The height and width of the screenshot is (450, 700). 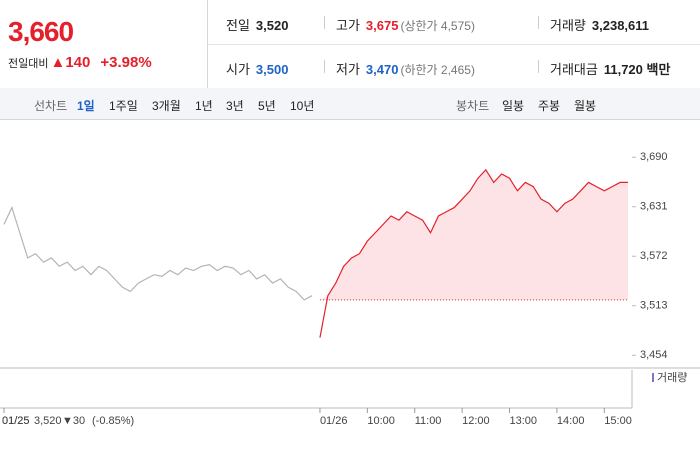 What do you see at coordinates (513, 106) in the screenshot?
I see `tab: 일봉` at bounding box center [513, 106].